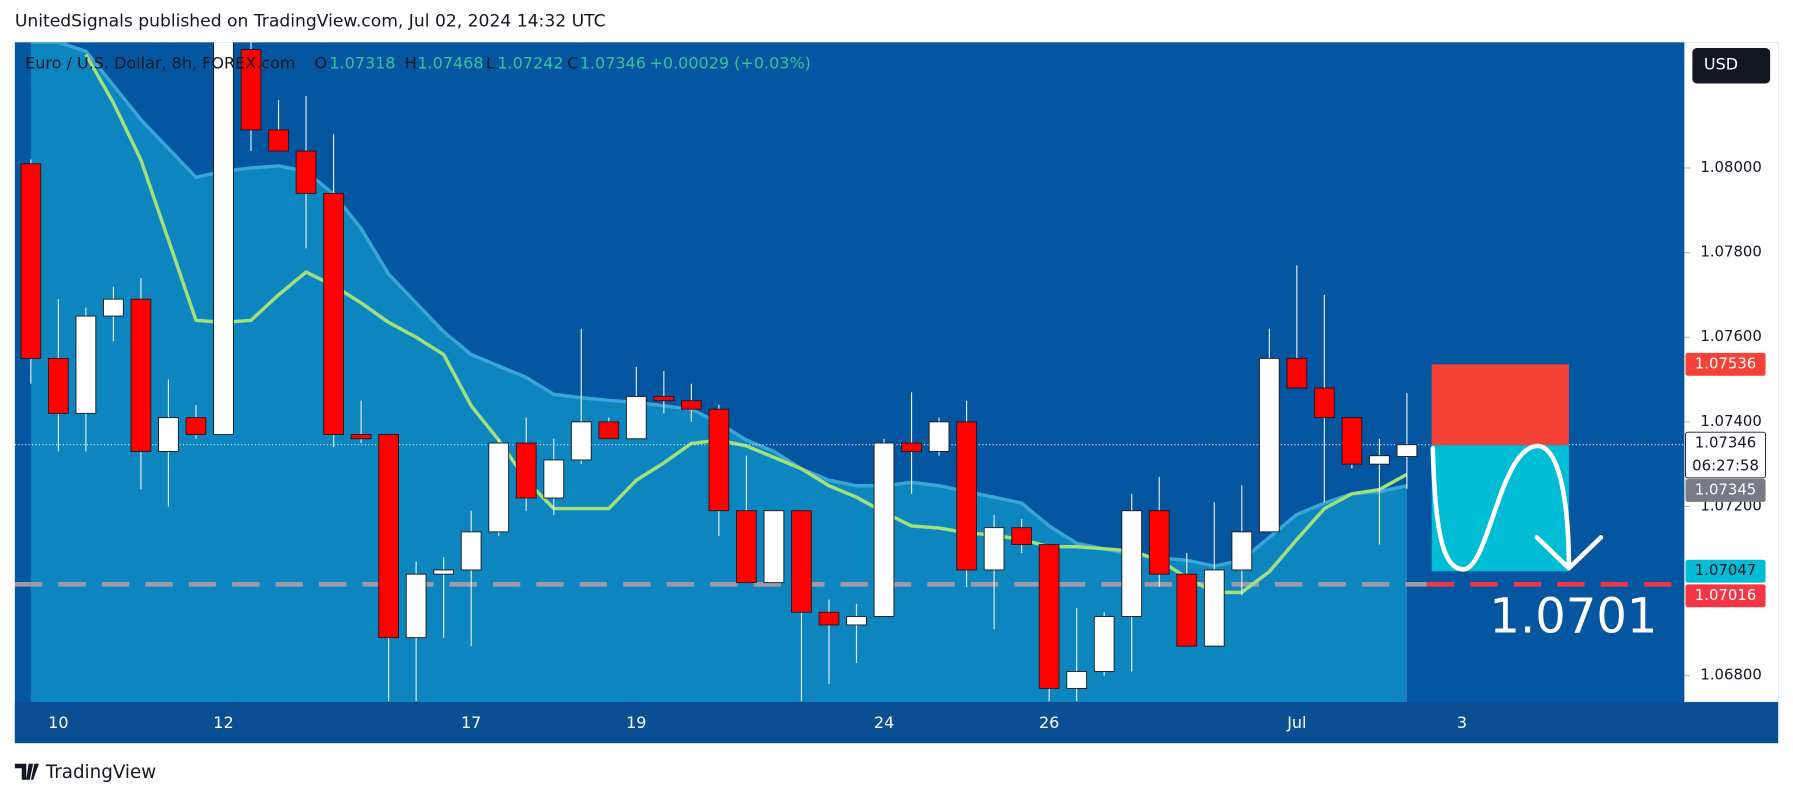 The width and height of the screenshot is (1793, 798). What do you see at coordinates (26, 771) in the screenshot?
I see `logo-mark` at bounding box center [26, 771].